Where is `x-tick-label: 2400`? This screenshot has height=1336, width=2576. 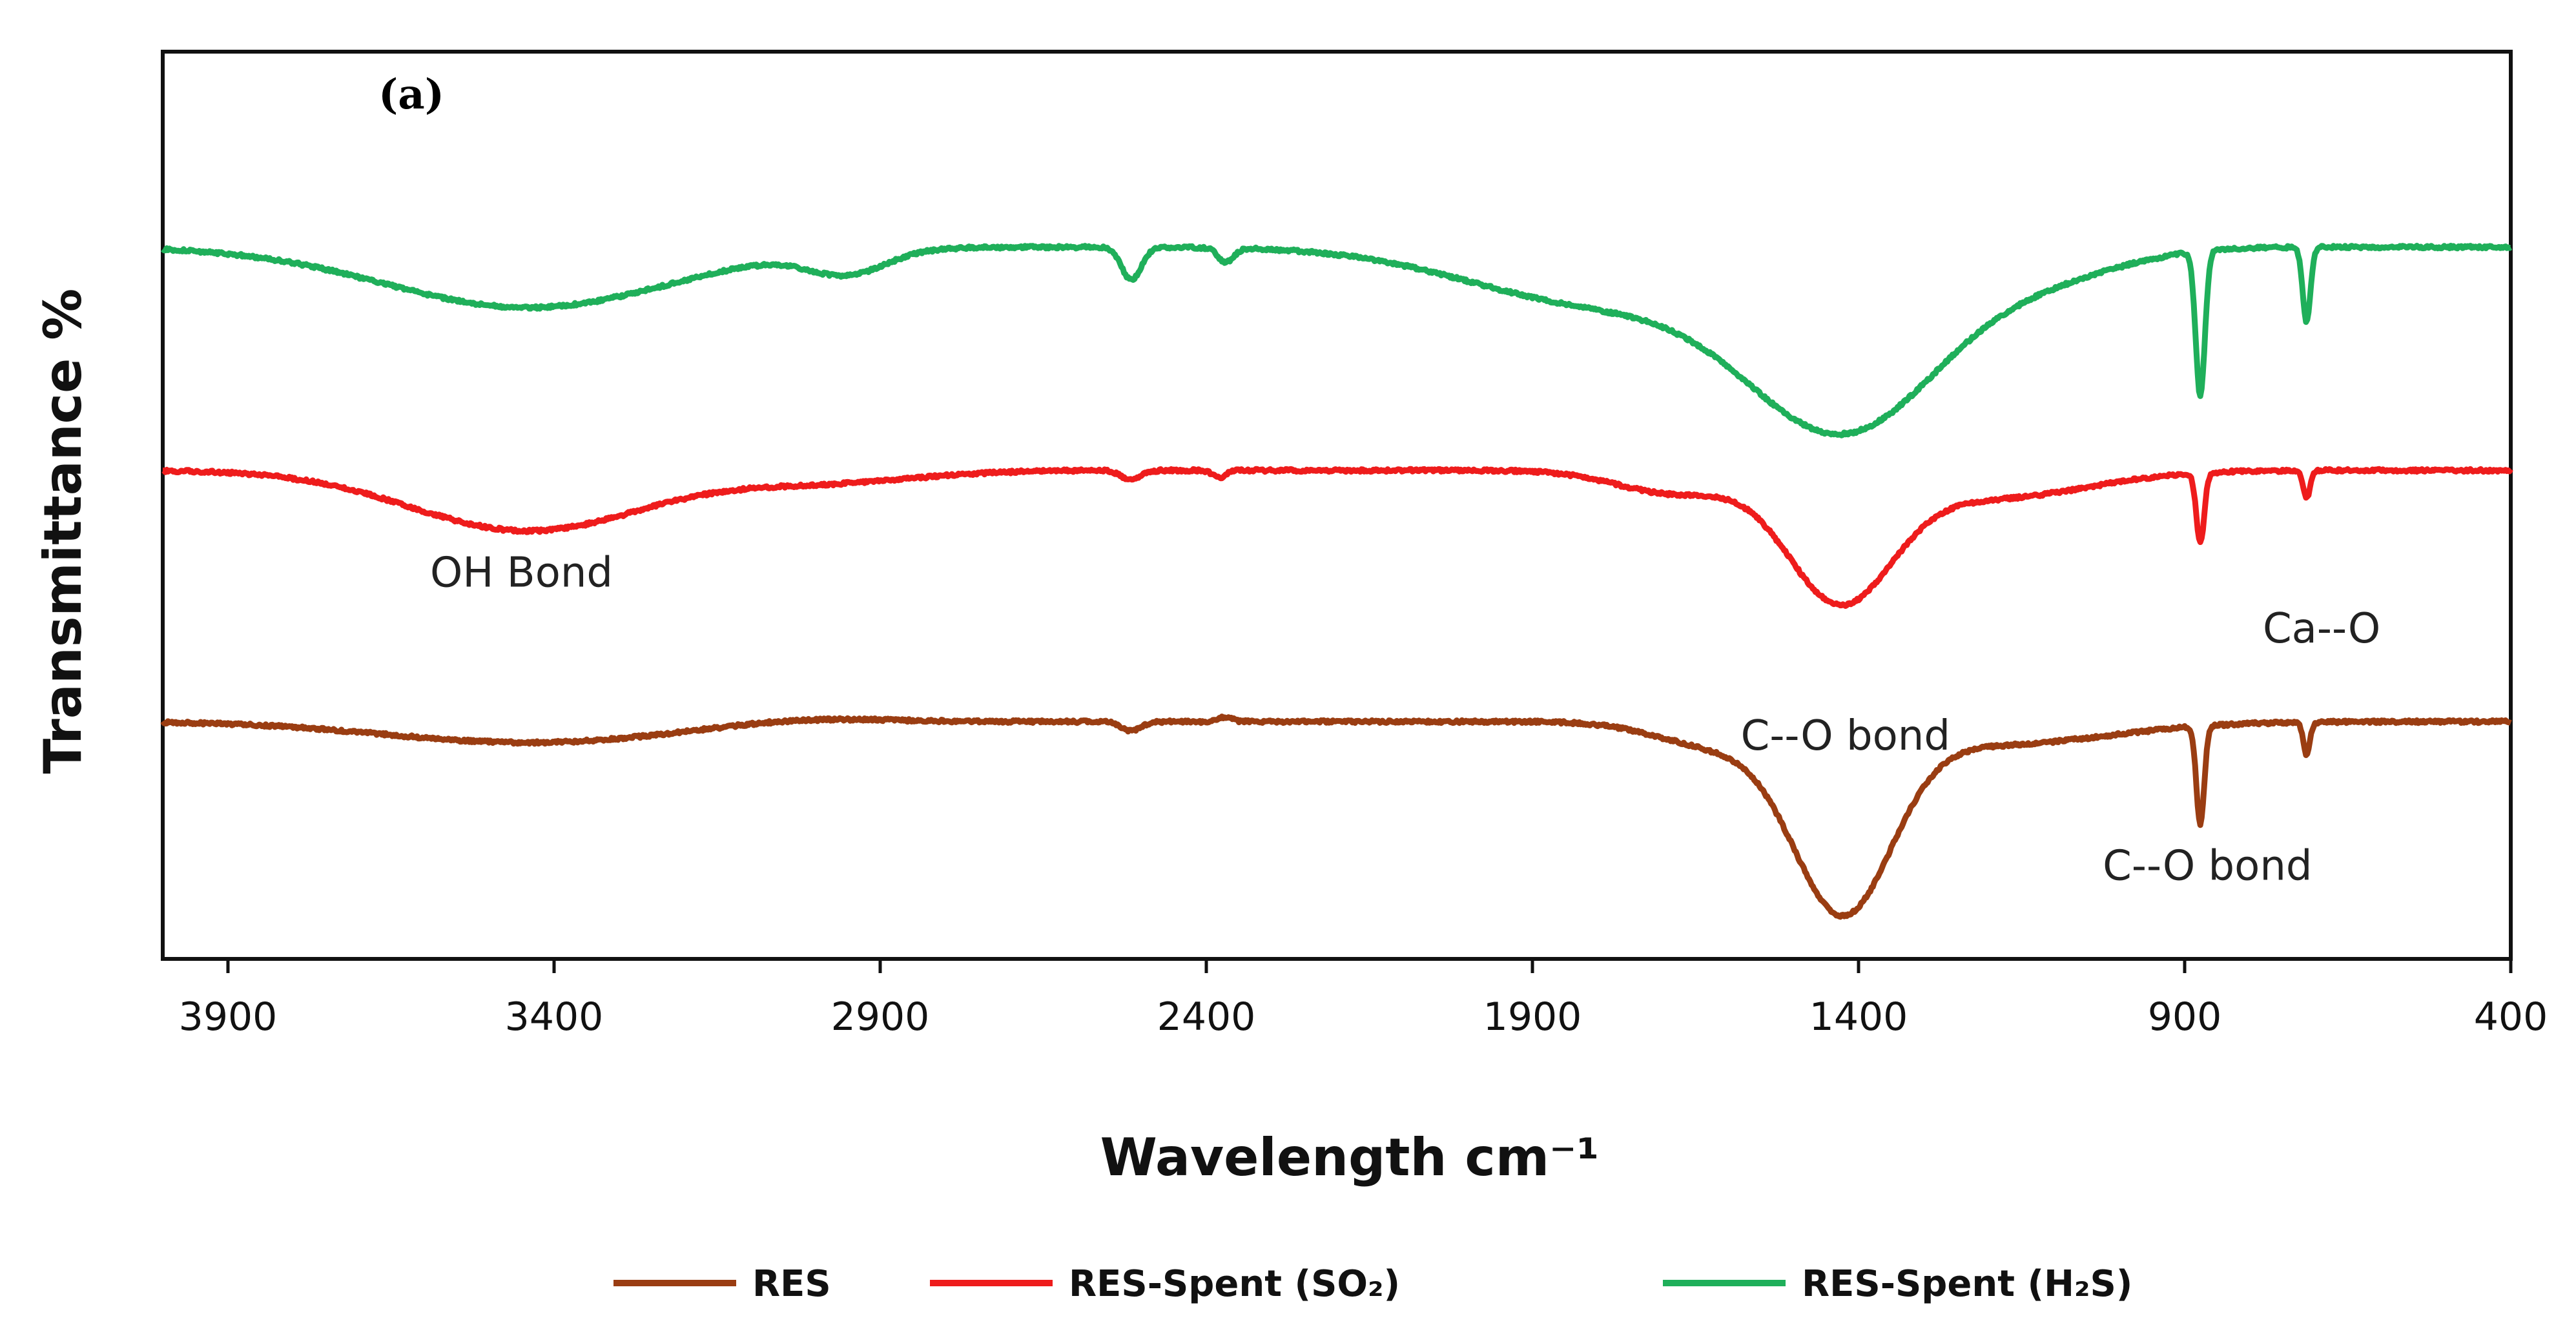 x-tick-label: 2400 is located at coordinates (1206, 1017).